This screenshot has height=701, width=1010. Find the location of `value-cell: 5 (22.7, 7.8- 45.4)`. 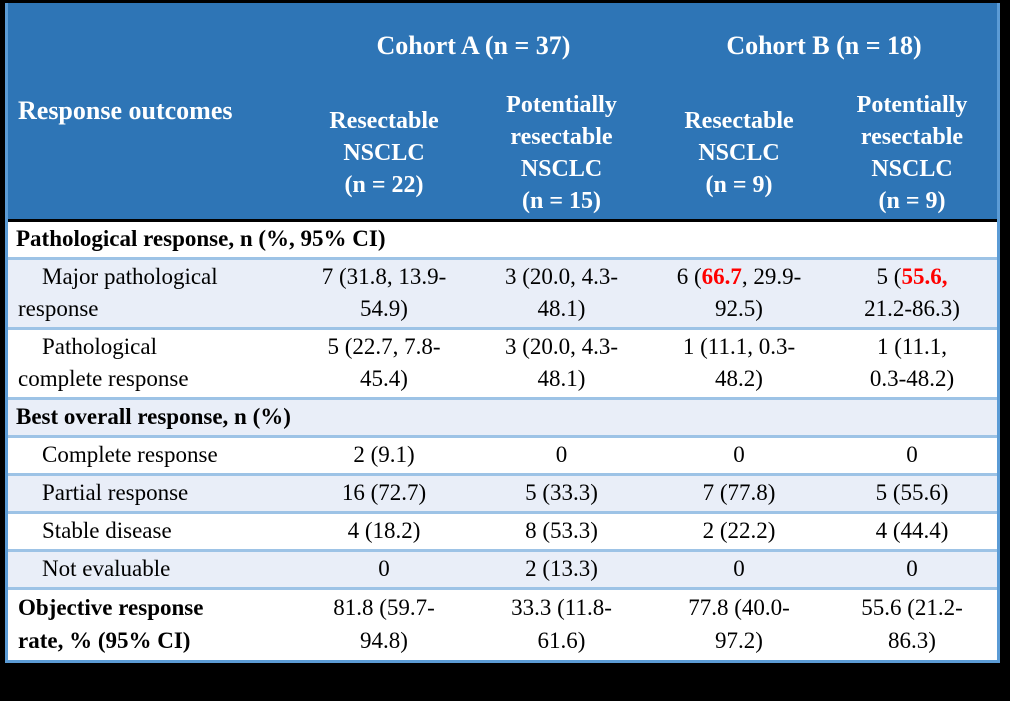

value-cell: 5 (22.7, 7.8- 45.4) is located at coordinates (384, 364).